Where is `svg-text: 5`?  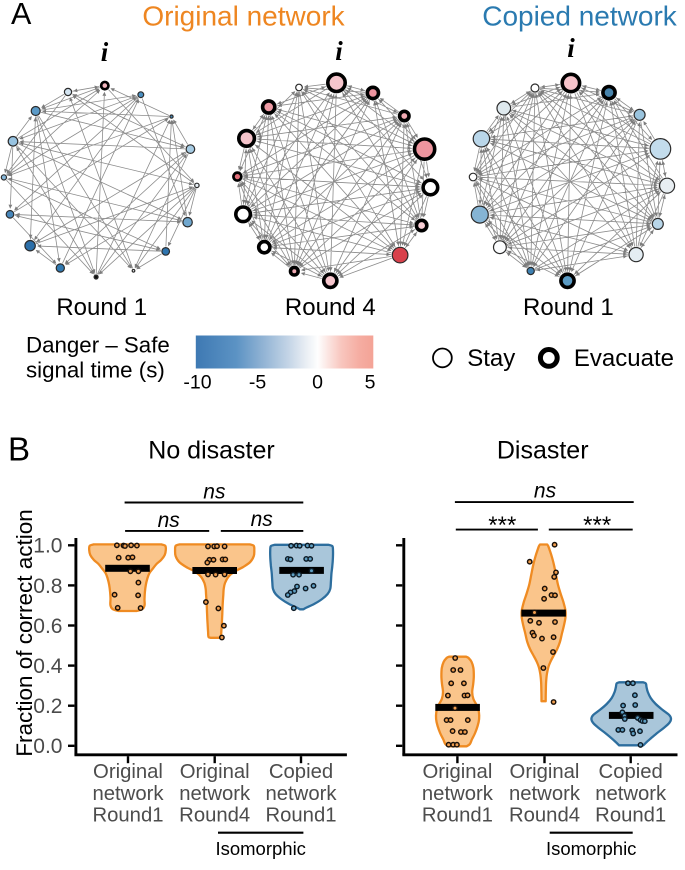 svg-text: 5 is located at coordinates (370, 383).